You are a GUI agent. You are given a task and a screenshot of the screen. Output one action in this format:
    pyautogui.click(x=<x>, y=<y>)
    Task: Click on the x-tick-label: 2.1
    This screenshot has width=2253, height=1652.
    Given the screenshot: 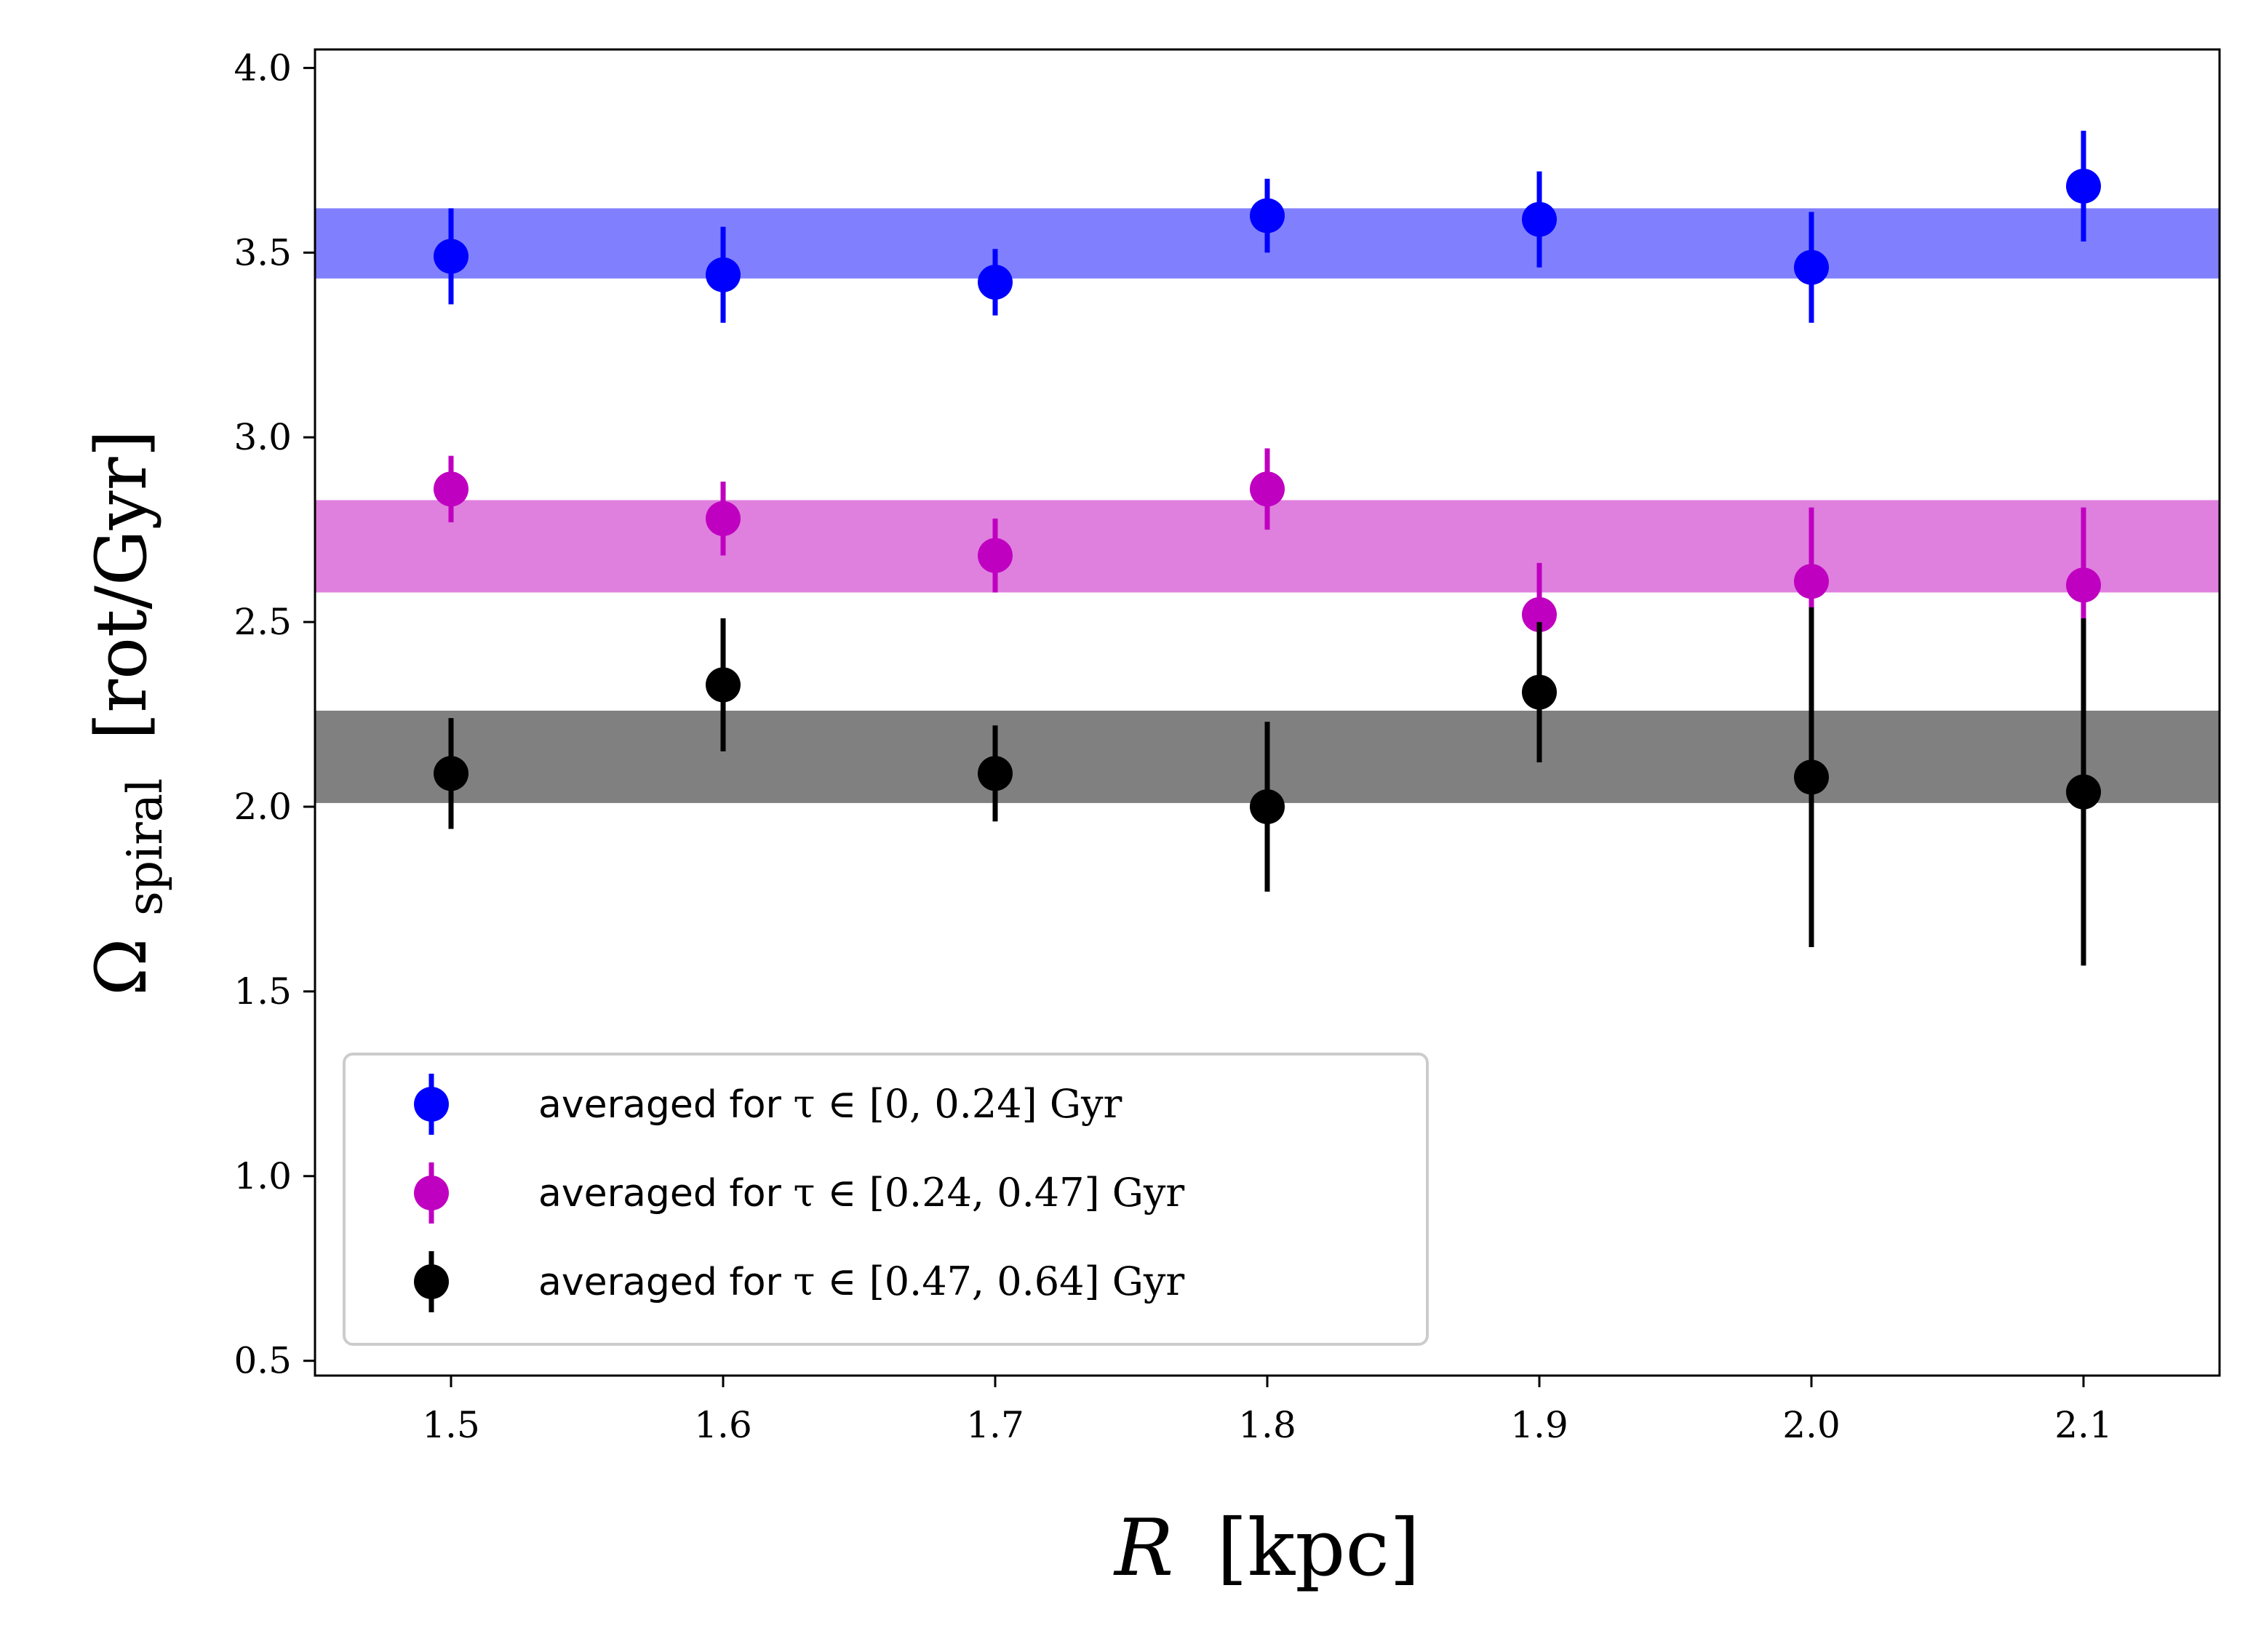 What is the action you would take?
    pyautogui.click(x=2083, y=1425)
    